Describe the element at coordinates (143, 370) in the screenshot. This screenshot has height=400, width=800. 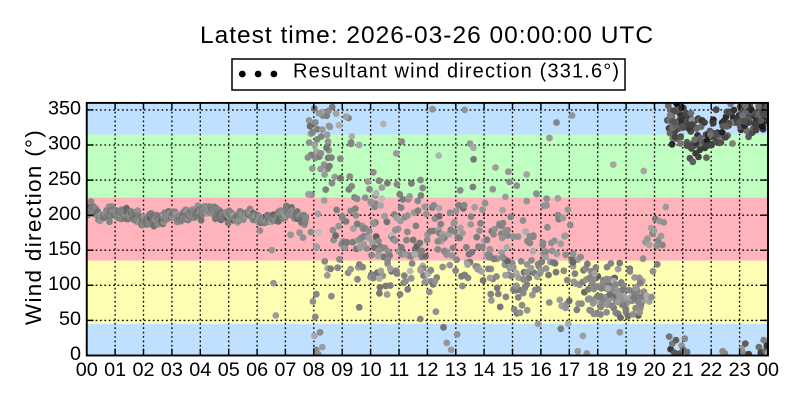
I see `svg-text: 02` at that location.